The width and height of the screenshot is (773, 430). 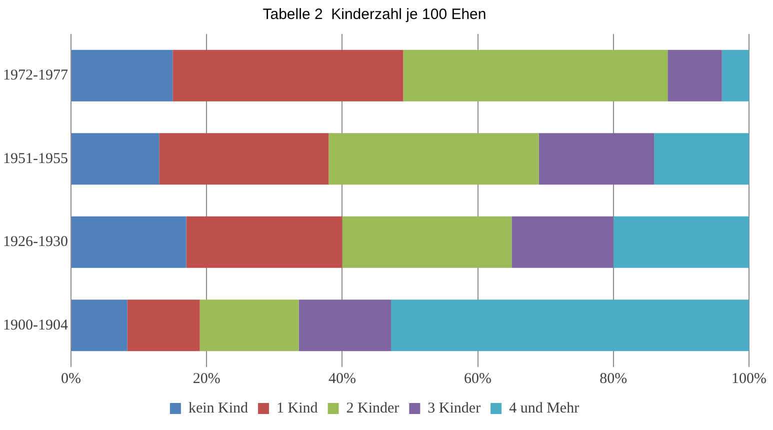 I want to click on y-tick-label: 1926-1930, so click(x=35, y=242).